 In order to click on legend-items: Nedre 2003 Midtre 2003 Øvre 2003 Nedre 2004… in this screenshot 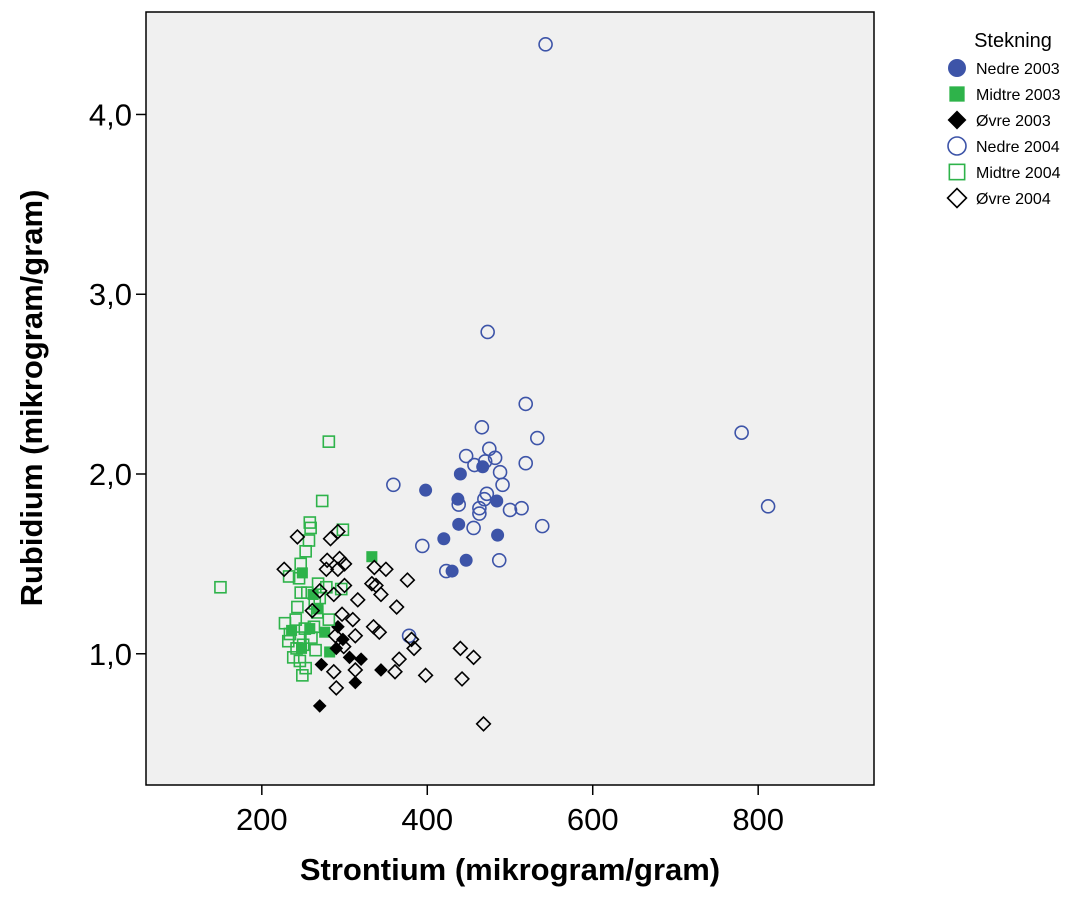, I will do `click(1003, 134)`.